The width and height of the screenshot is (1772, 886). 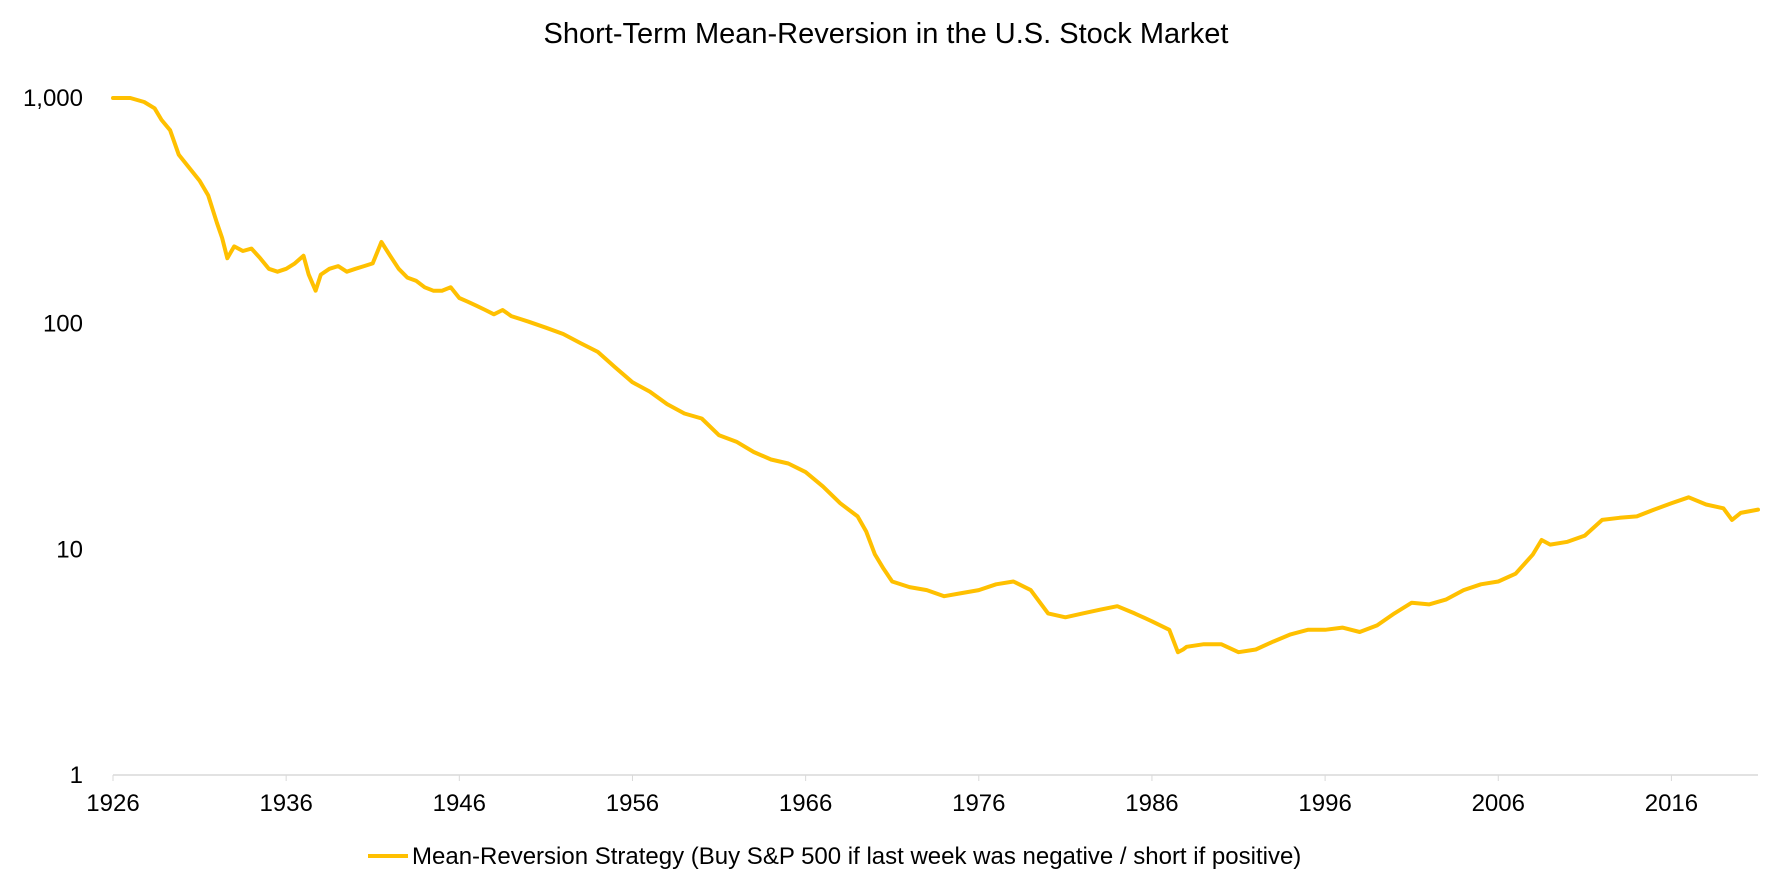 I want to click on x-tick-label: 2006, so click(x=1498, y=803).